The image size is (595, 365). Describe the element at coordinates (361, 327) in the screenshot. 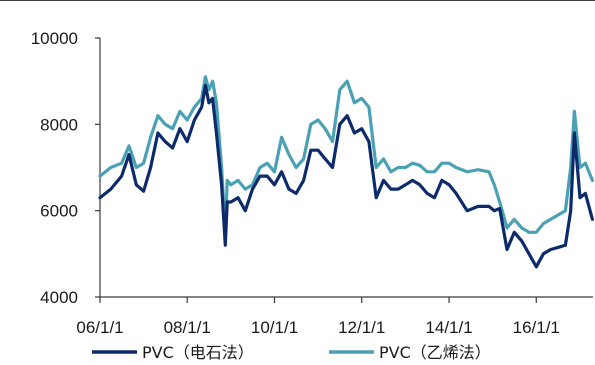

I see `x-tick-label: 12/1/1` at that location.